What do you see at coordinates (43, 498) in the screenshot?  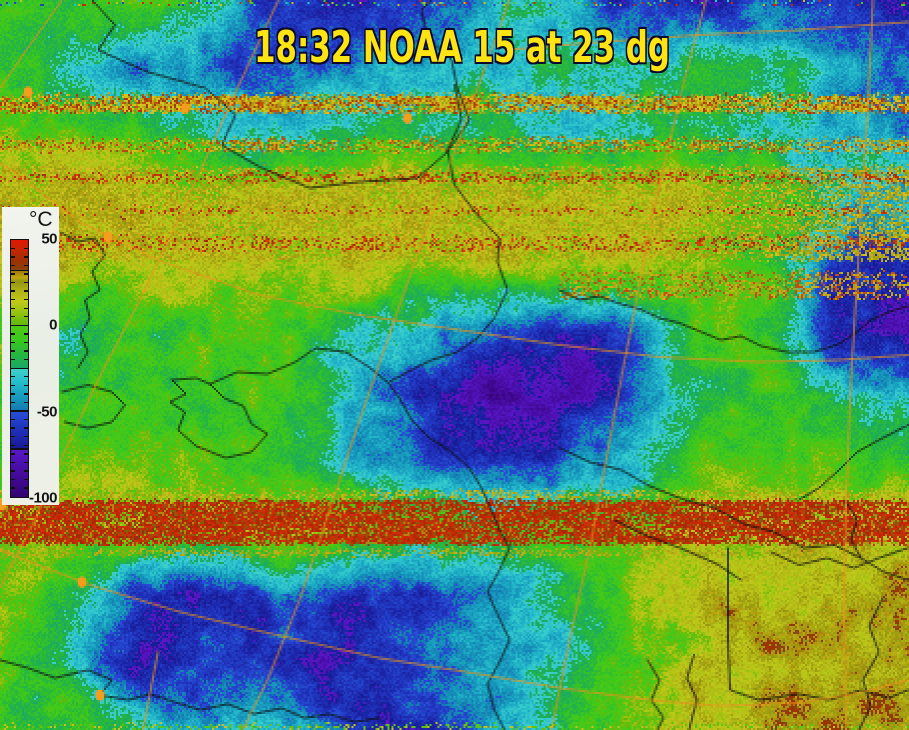 I see `scale-tick-label: -100` at bounding box center [43, 498].